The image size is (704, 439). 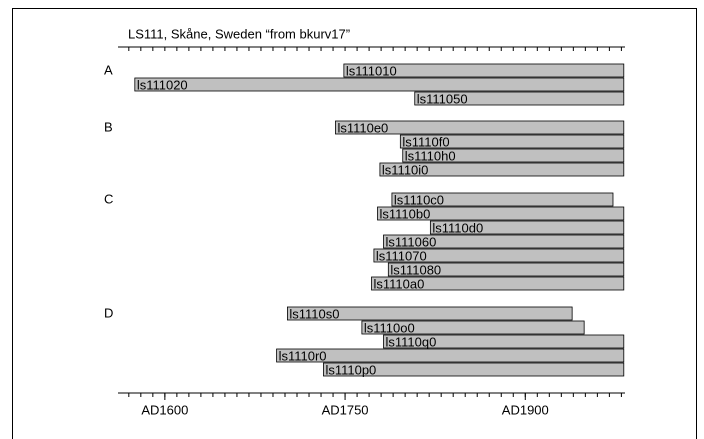 What do you see at coordinates (108, 198) in the screenshot?
I see `group-label: C` at bounding box center [108, 198].